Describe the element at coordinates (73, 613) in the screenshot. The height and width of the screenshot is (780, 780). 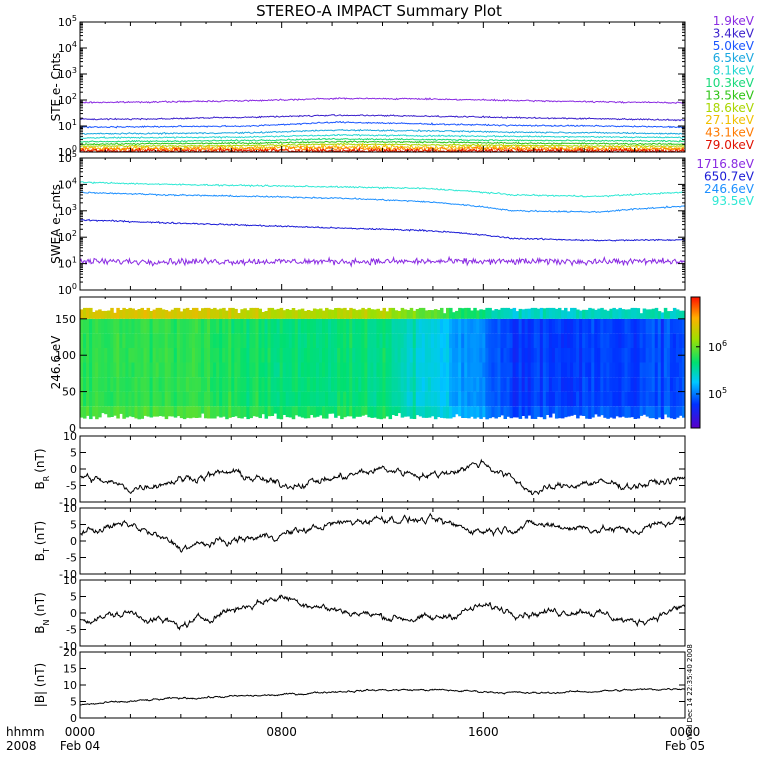
I see `bn-y-tick-label: 0` at that location.